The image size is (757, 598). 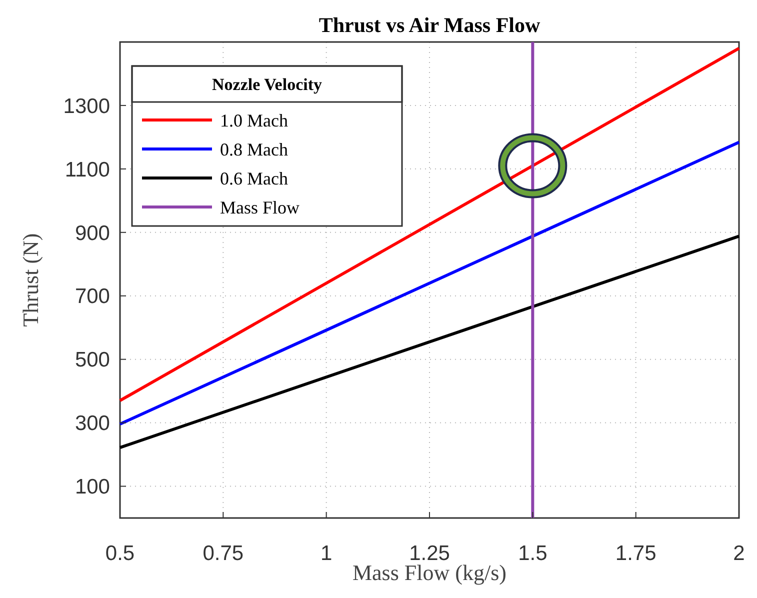 What do you see at coordinates (739, 553) in the screenshot?
I see `x-tick-label: 2` at bounding box center [739, 553].